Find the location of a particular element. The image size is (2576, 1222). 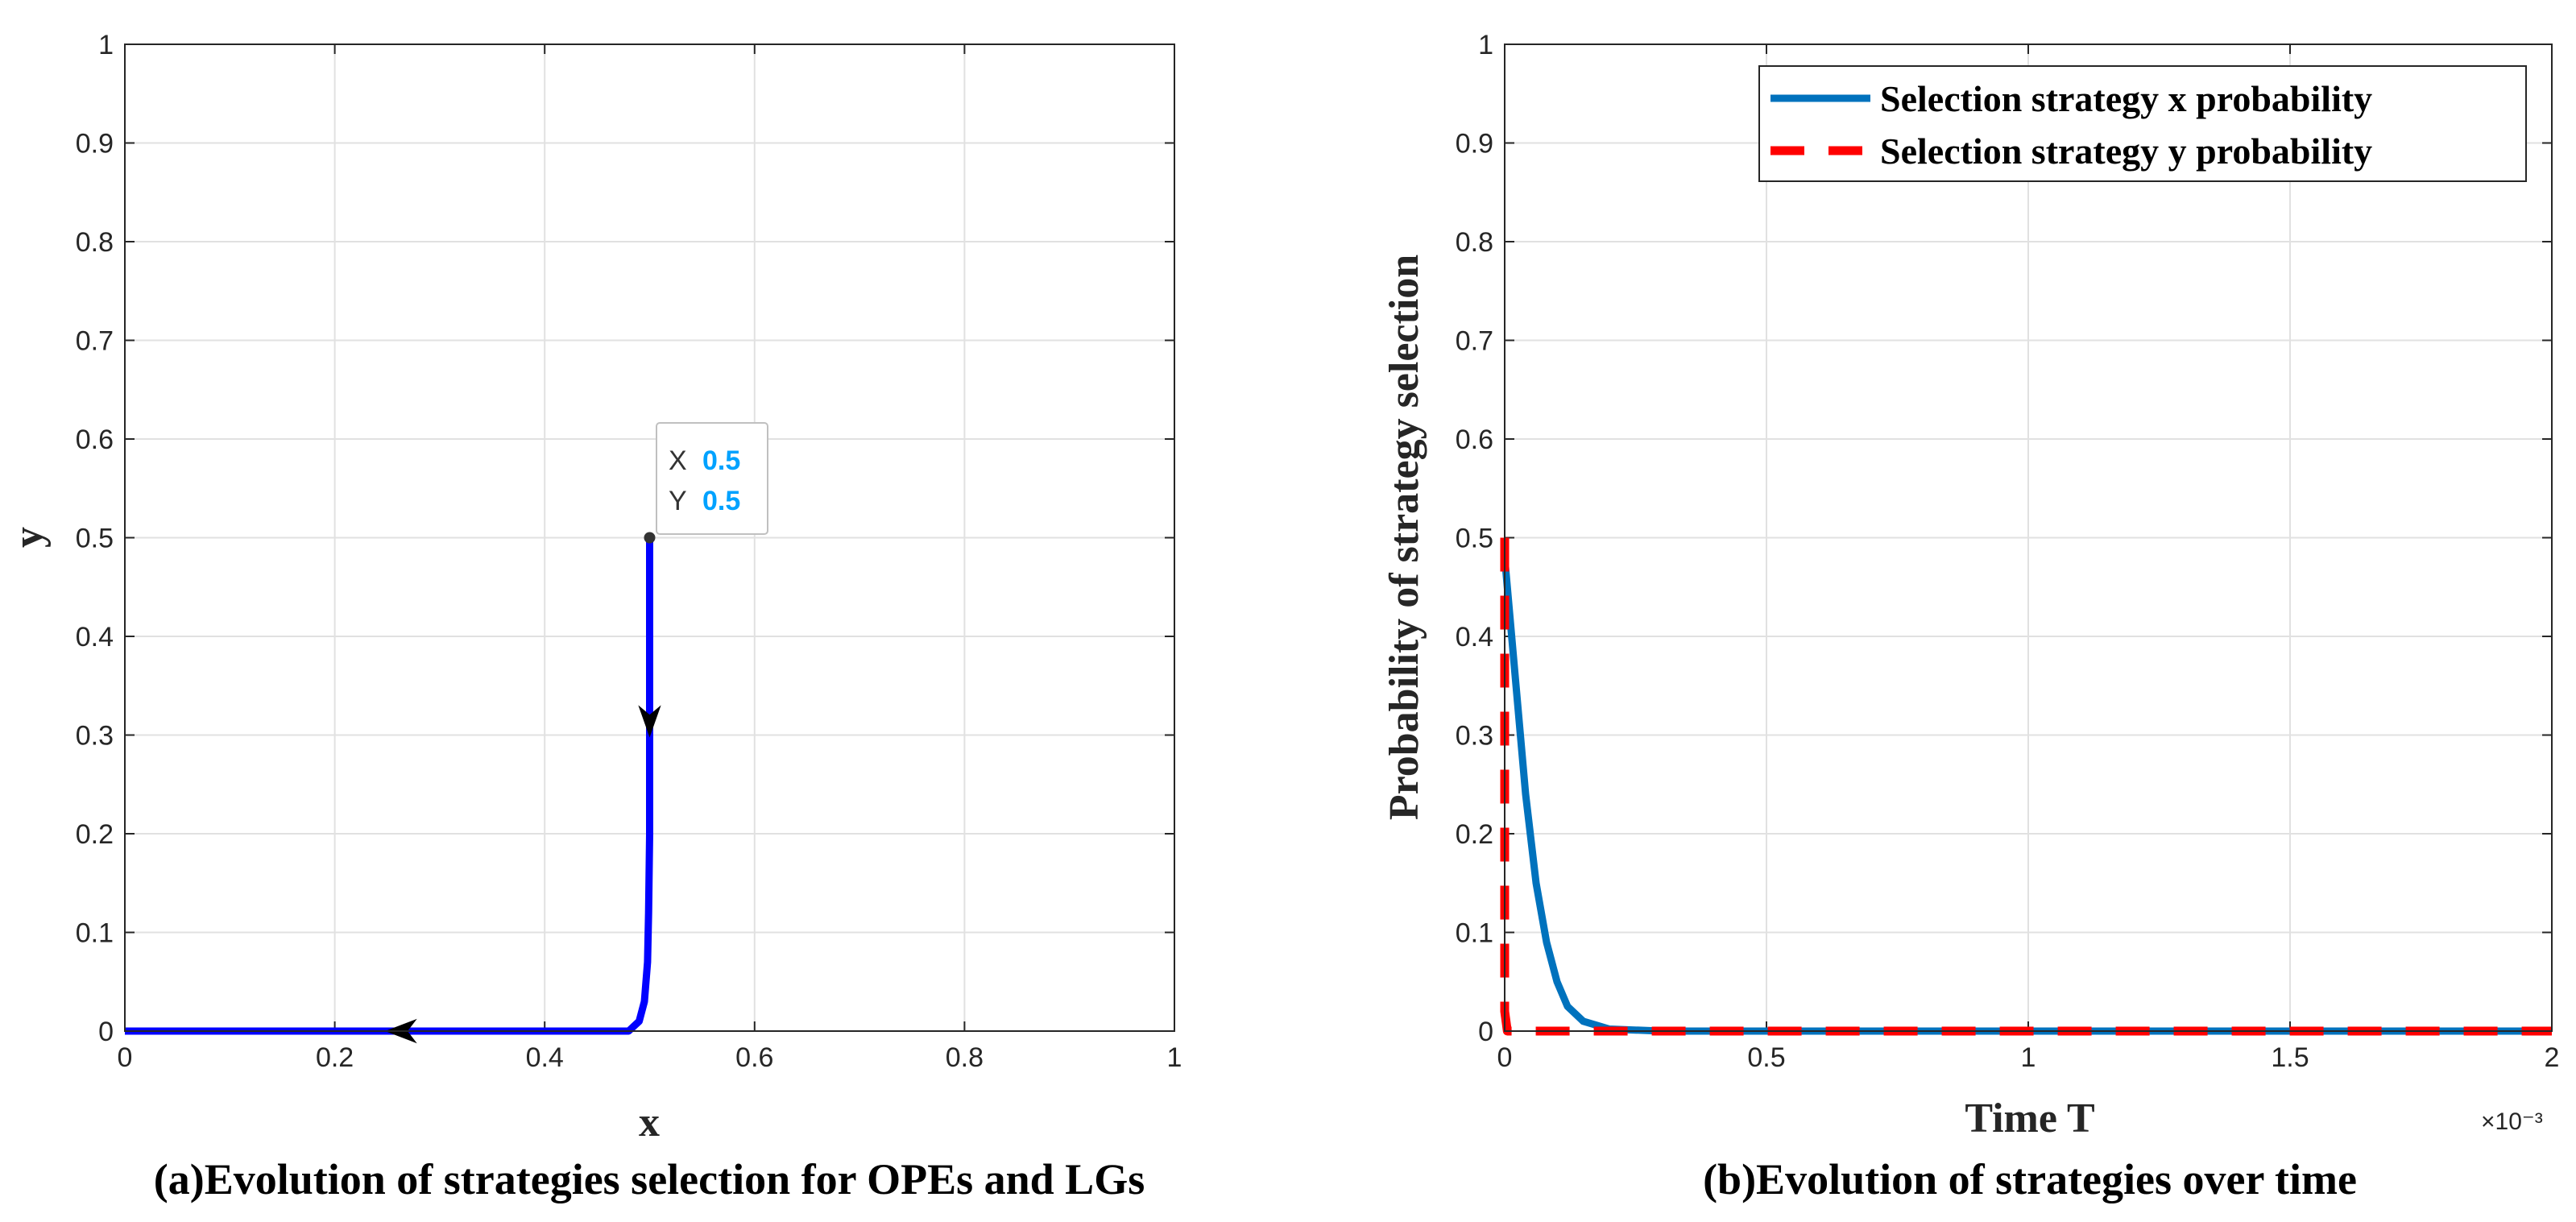

datatip-box is located at coordinates (712, 478).